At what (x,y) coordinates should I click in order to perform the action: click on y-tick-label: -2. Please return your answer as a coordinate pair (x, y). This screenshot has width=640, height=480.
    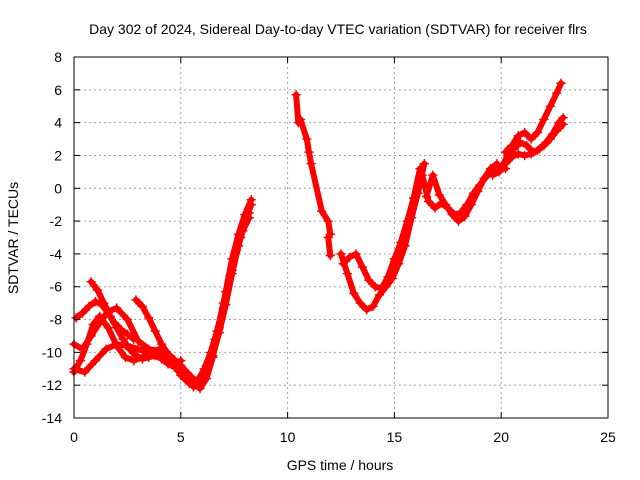
    Looking at the image, I should click on (56, 221).